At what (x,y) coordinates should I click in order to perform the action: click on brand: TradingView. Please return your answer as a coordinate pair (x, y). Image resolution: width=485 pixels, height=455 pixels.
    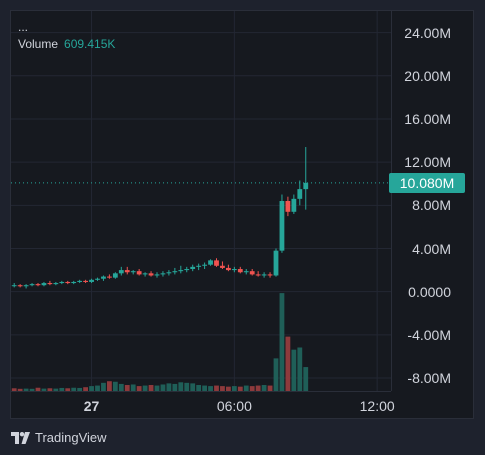
    Looking at the image, I should click on (59, 437).